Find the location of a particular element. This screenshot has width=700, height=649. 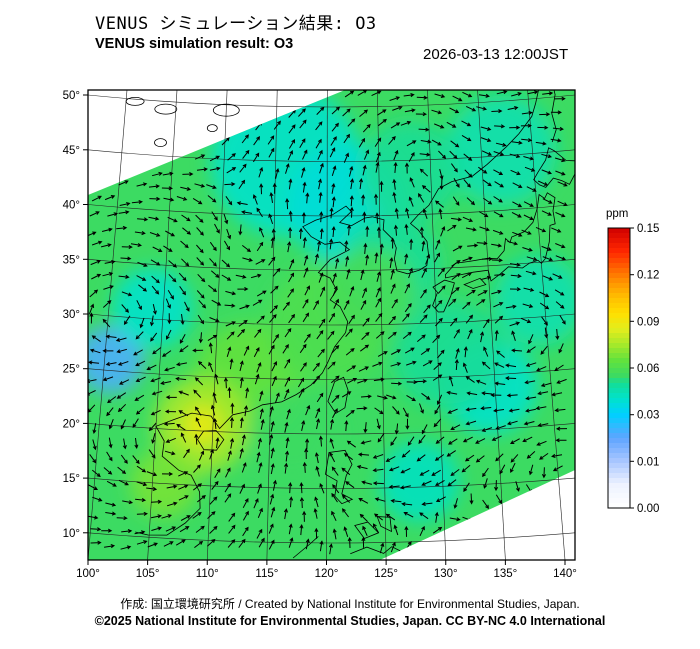

svg-text: 120° is located at coordinates (327, 574).